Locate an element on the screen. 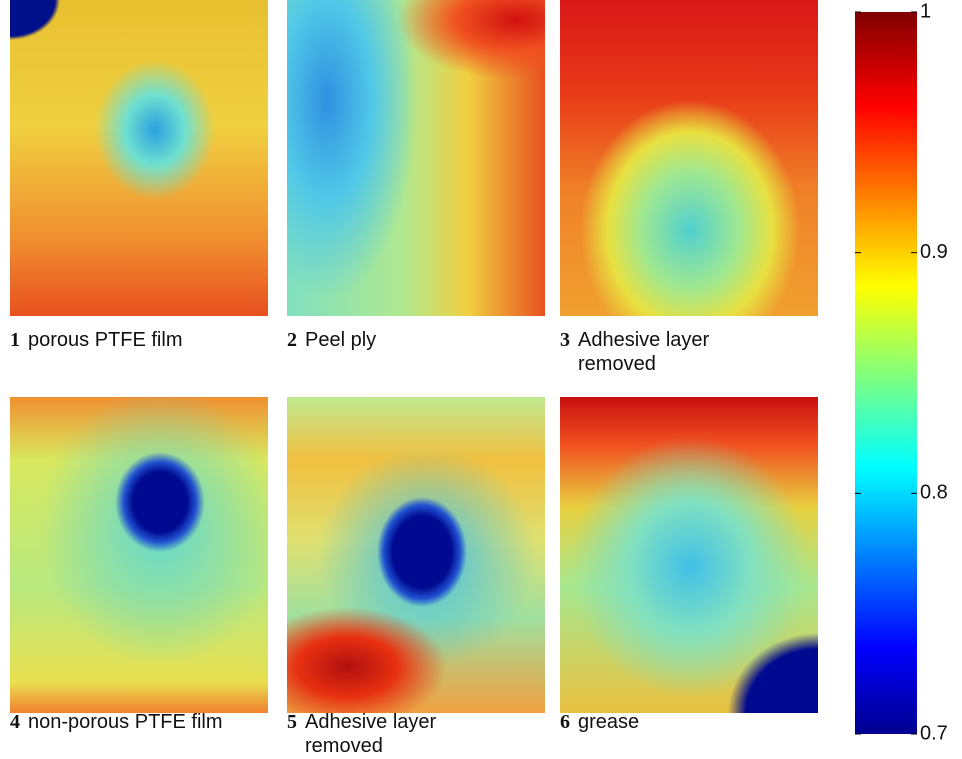 The height and width of the screenshot is (759, 962). panel-number: 1 is located at coordinates (15, 340).